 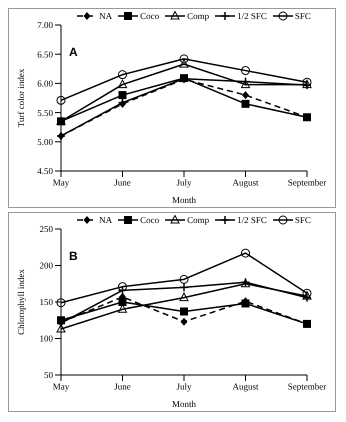 I want to click on y-tick-label: 5.00, so click(x=45, y=141).